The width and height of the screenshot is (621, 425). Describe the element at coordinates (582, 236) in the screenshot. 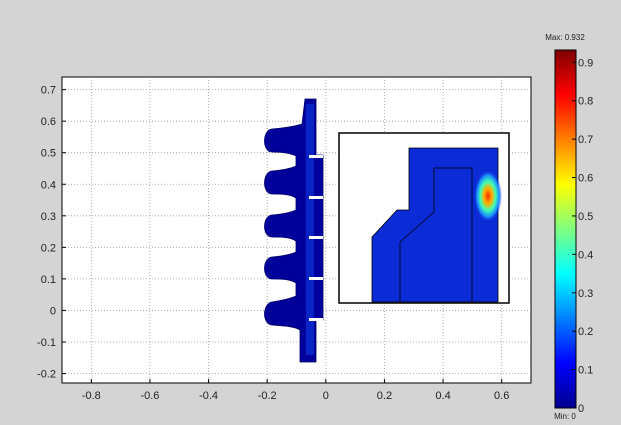

I see `colorbar-ticks: 0 0.1 0.2 0.3 0.4 0.5 0.6 0.7 0.8 0.9` at that location.